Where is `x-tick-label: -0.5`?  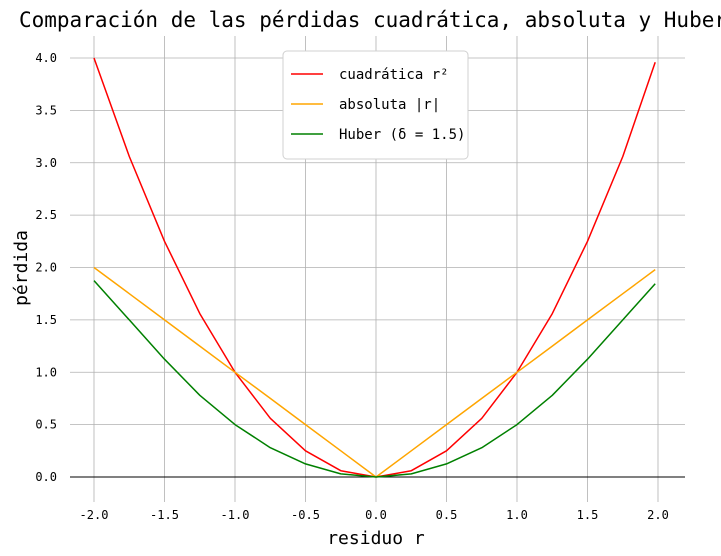
x-tick-label: -0.5 is located at coordinates (305, 515).